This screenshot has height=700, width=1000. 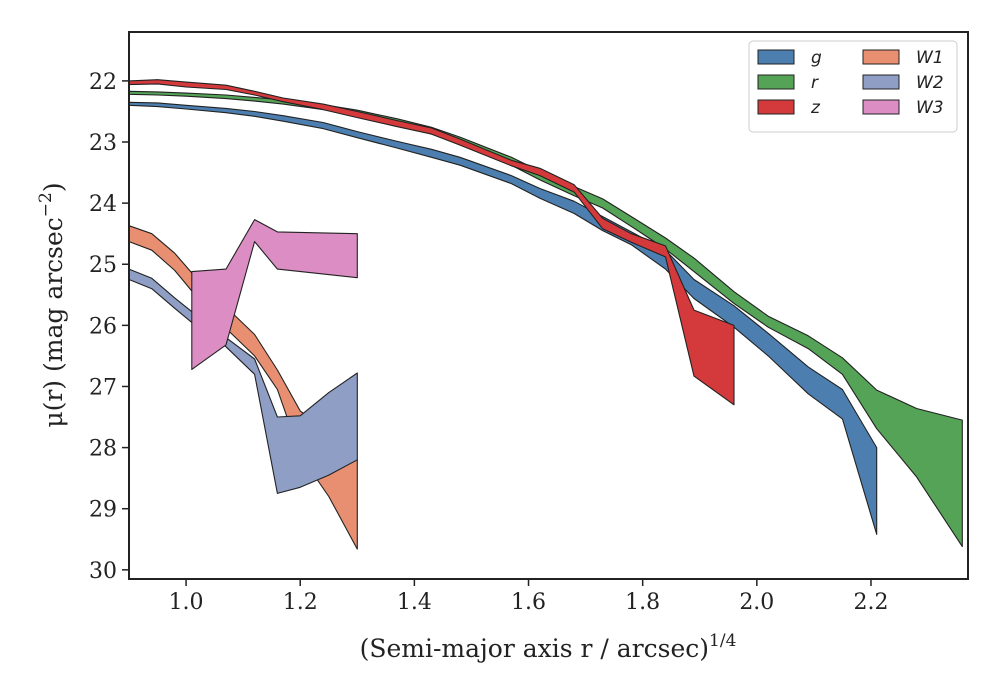 I want to click on x-tick-label: 1.8, so click(x=642, y=602).